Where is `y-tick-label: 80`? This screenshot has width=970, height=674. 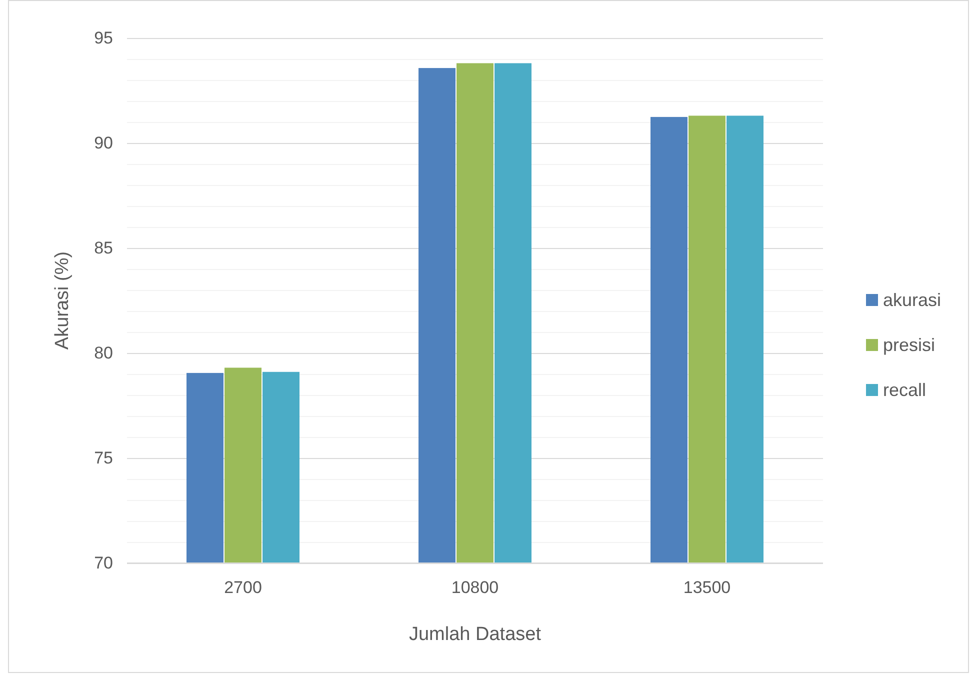 y-tick-label: 80 is located at coordinates (103, 352).